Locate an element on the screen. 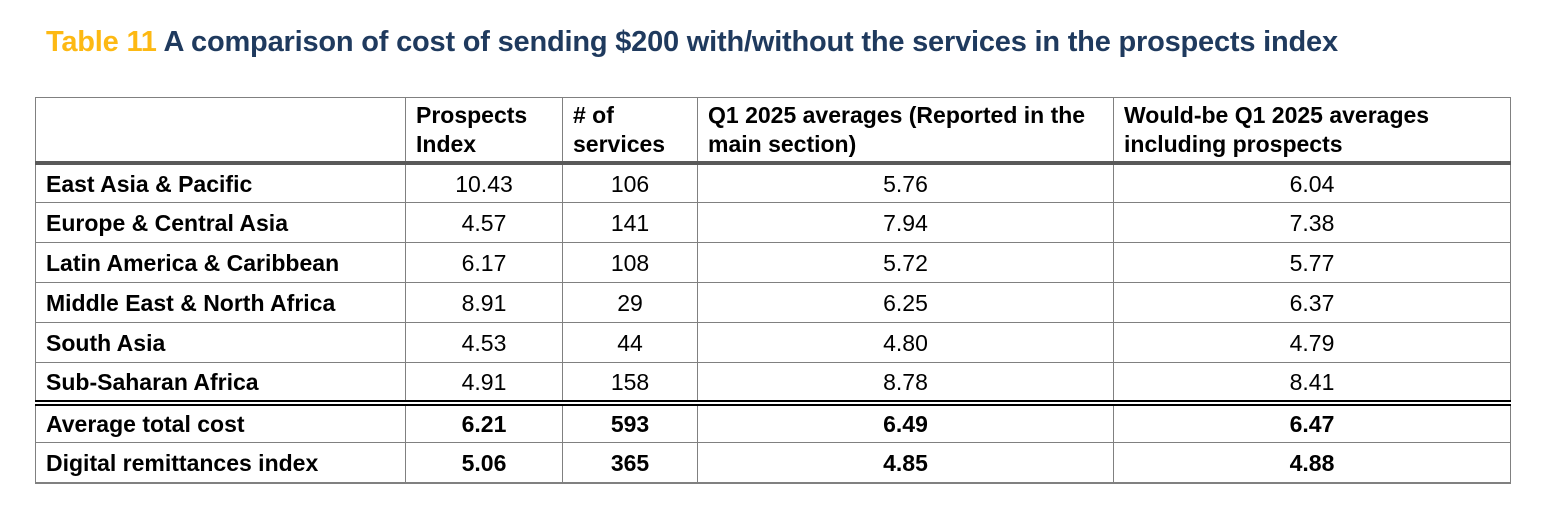  table-row: Latin America & Caribbean 6.17 108 5.72 5.77 is located at coordinates (773, 262).